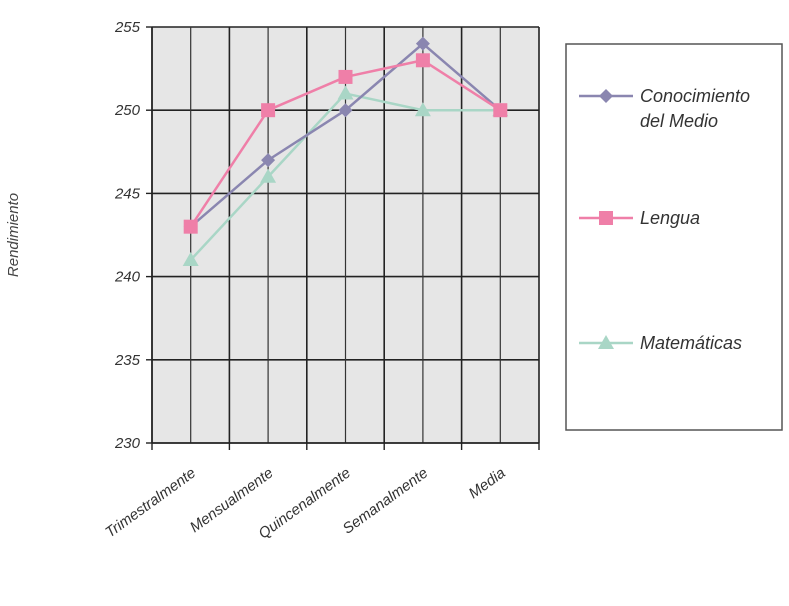 This screenshot has height=606, width=789. I want to click on x-tick-label: Media, so click(487, 483).